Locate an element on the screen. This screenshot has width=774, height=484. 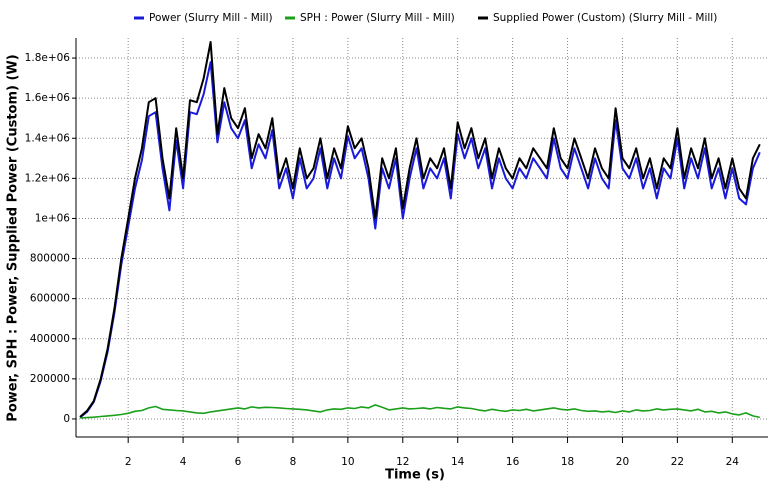
x-axis-label: Time (s) is located at coordinates (415, 475).